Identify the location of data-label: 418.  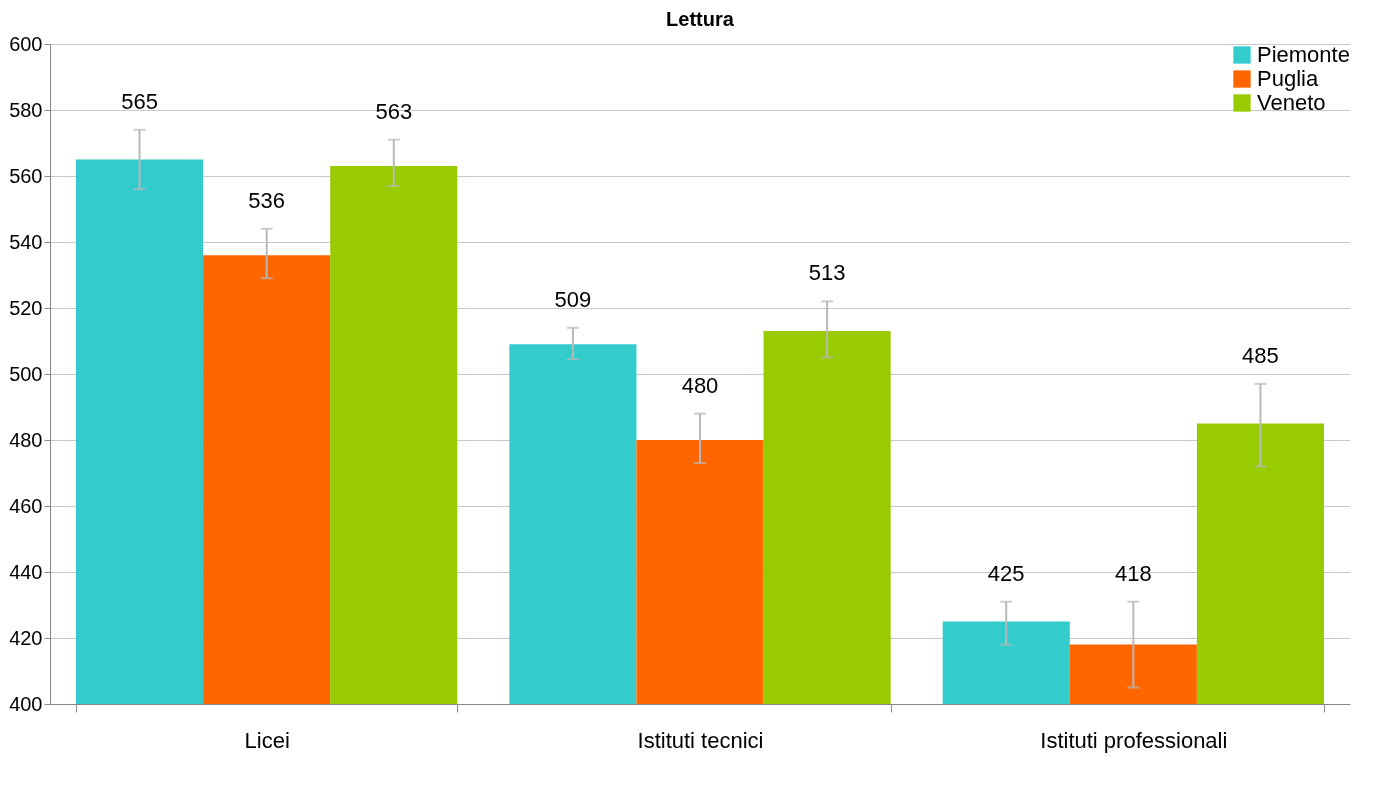
(1133, 573).